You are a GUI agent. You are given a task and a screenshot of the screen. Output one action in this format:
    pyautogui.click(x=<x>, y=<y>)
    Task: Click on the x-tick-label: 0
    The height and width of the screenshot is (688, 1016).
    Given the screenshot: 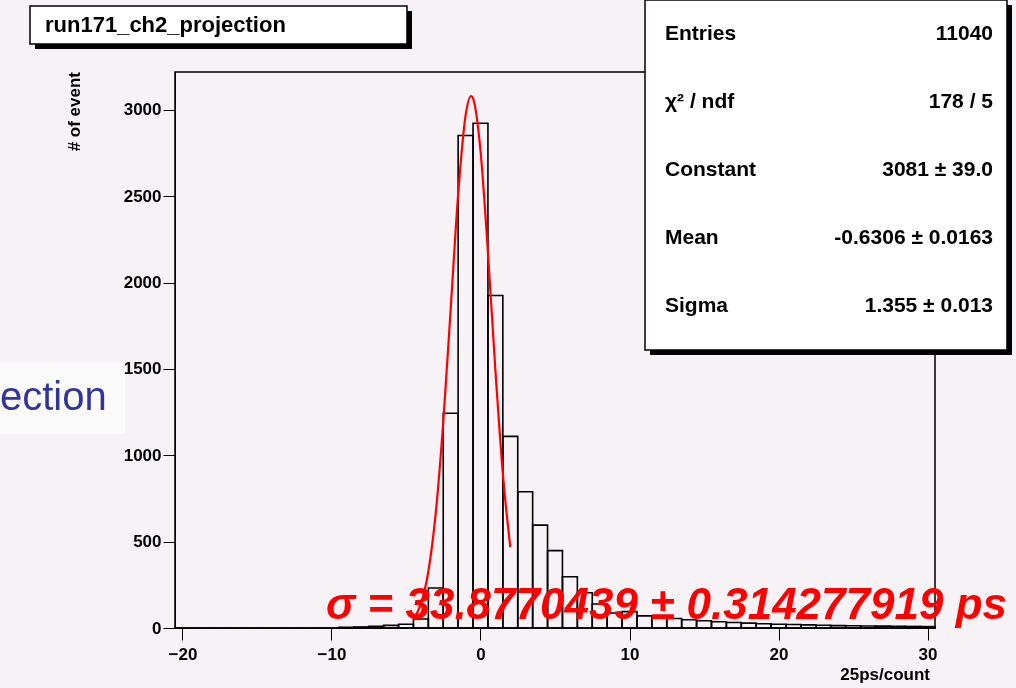 What is the action you would take?
    pyautogui.click(x=481, y=654)
    